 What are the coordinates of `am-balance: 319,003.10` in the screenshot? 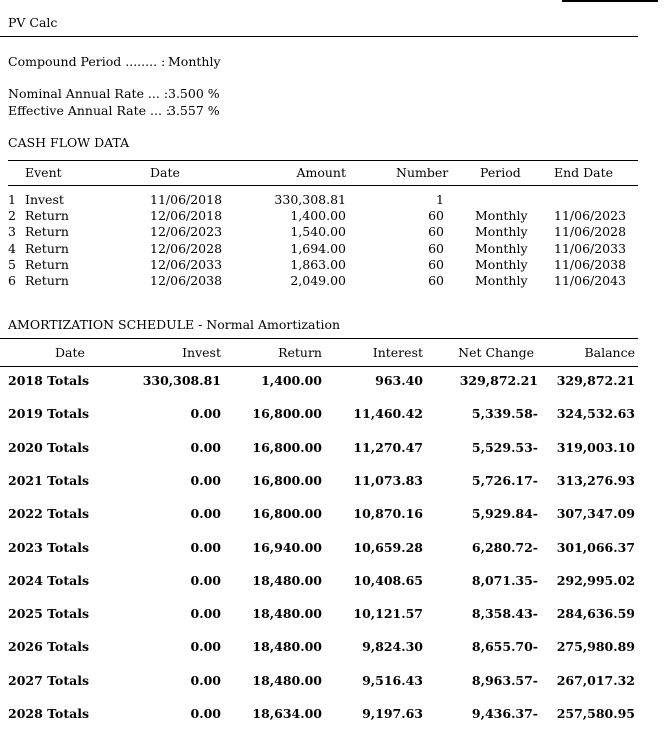 It's located at (595, 447).